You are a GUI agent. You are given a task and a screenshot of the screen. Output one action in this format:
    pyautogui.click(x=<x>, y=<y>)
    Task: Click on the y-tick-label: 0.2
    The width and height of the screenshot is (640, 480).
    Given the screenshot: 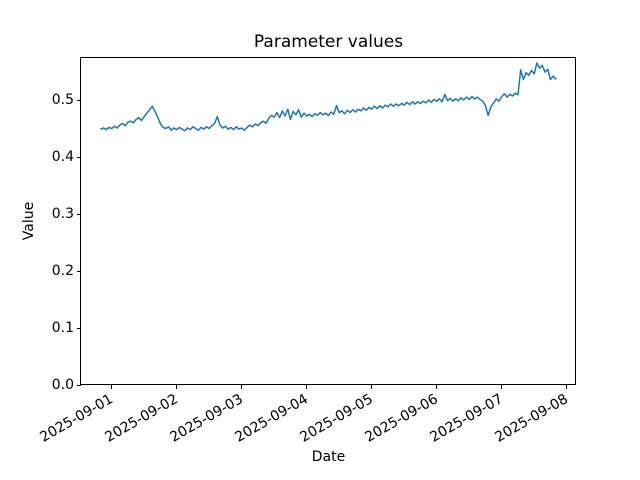 What is the action you would take?
    pyautogui.click(x=62, y=270)
    